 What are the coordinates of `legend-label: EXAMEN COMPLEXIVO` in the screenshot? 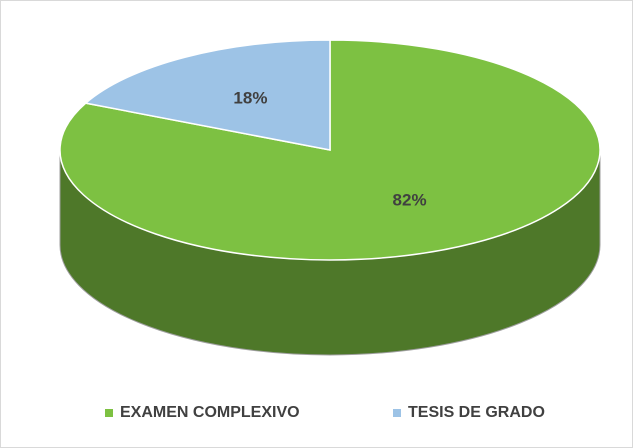 It's located at (210, 412).